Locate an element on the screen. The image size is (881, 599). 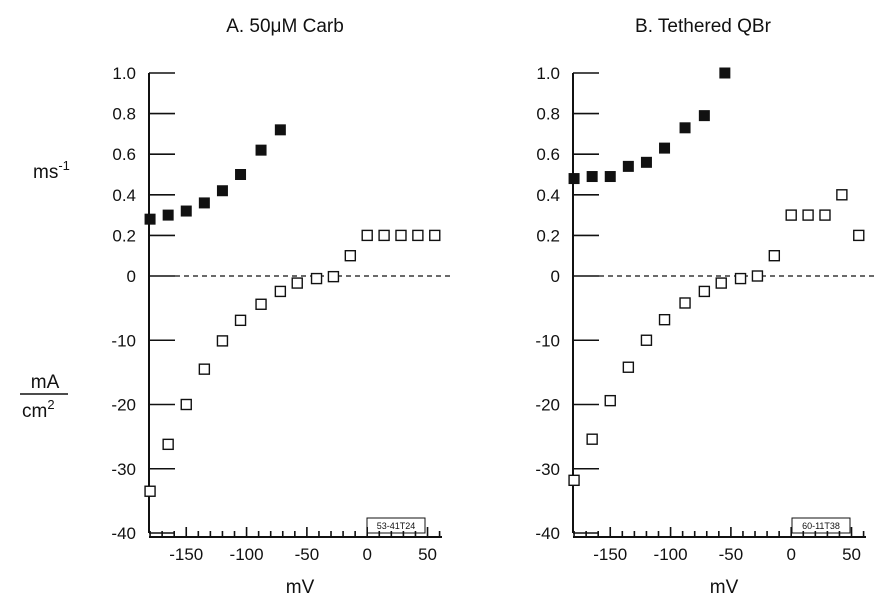
y-unit-rate-label: ms-1 is located at coordinates (51, 170).